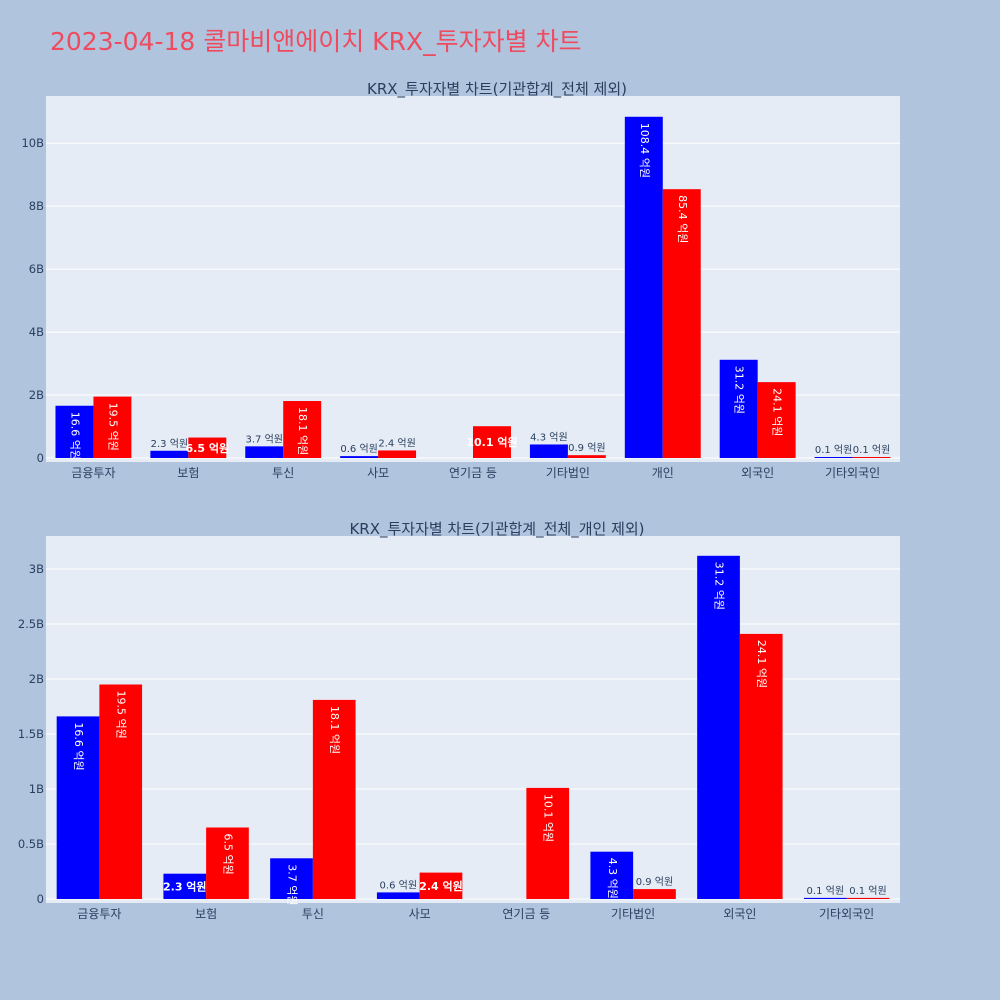  Describe the element at coordinates (36, 206) in the screenshot. I see `y-tick-label: 8B` at that location.